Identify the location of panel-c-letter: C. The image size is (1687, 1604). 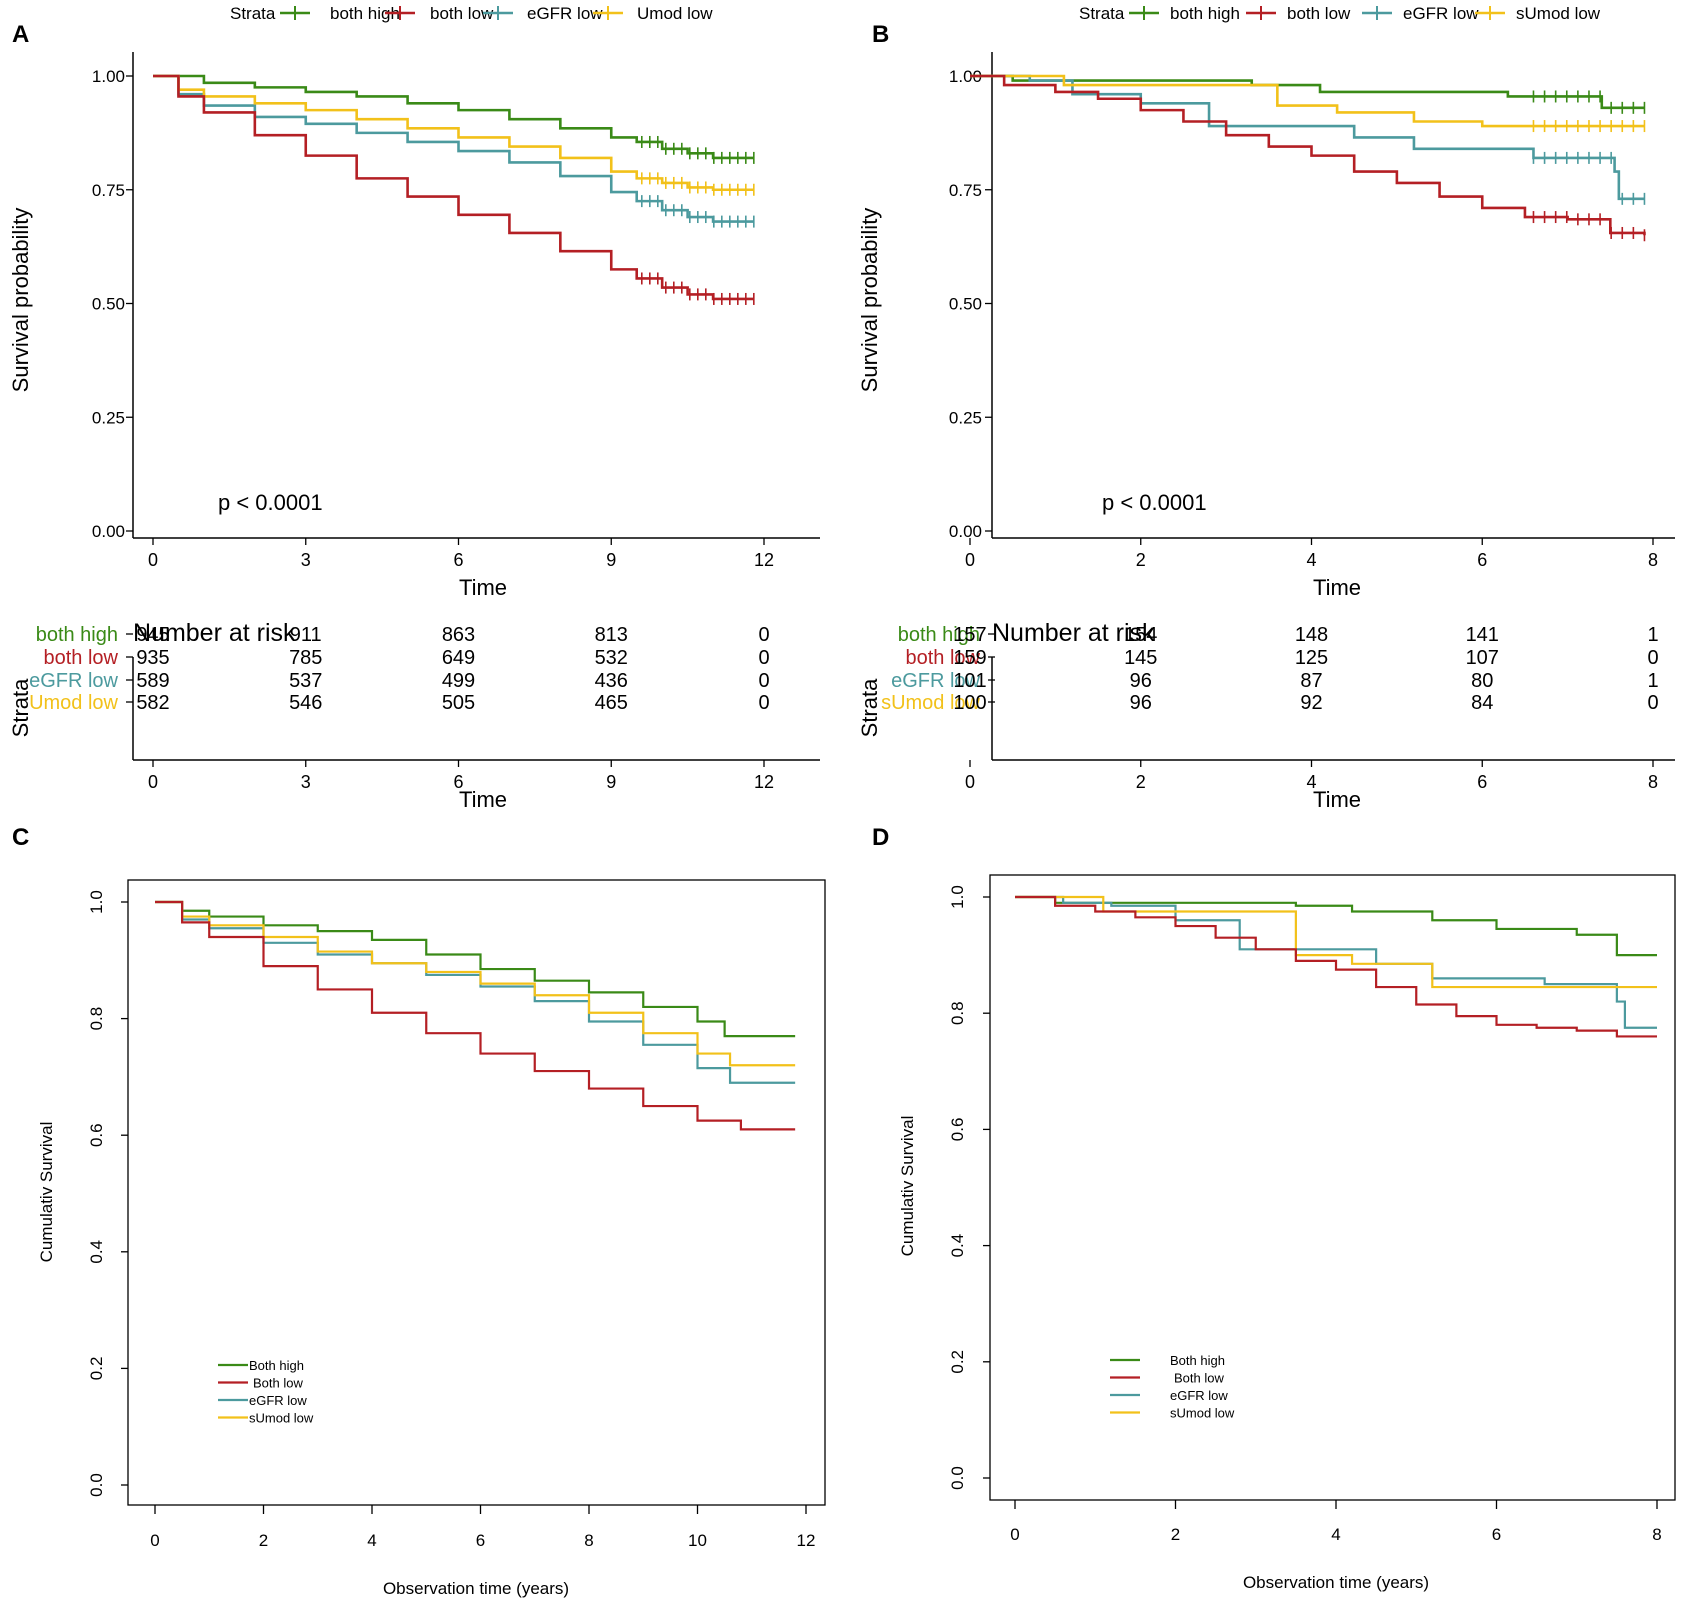
(20, 837).